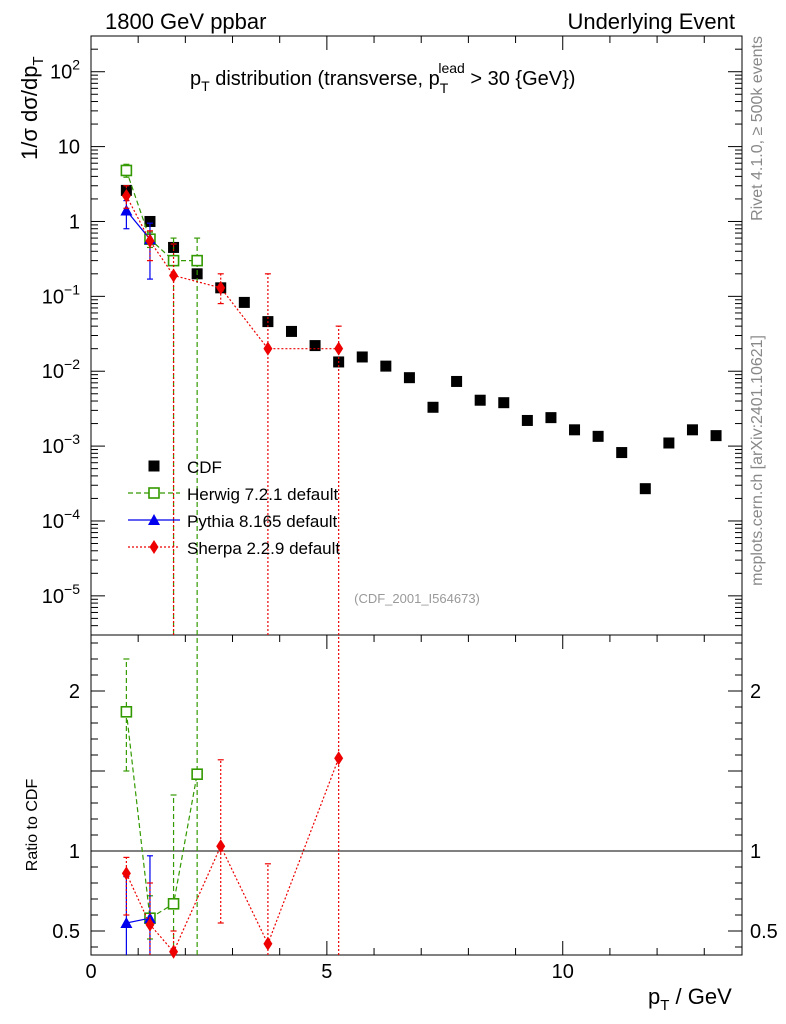 Image resolution: width=786 pixels, height=1024 pixels. Describe the element at coordinates (74, 692) in the screenshot. I see `ratio-tick-label-left: 2` at that location.